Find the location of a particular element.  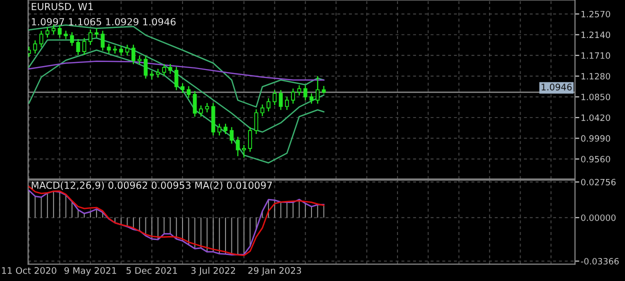

chart-title: MACD(12,26,9) 0.00962 0.00953 MA(2) 0.010097 is located at coordinates (152, 185).